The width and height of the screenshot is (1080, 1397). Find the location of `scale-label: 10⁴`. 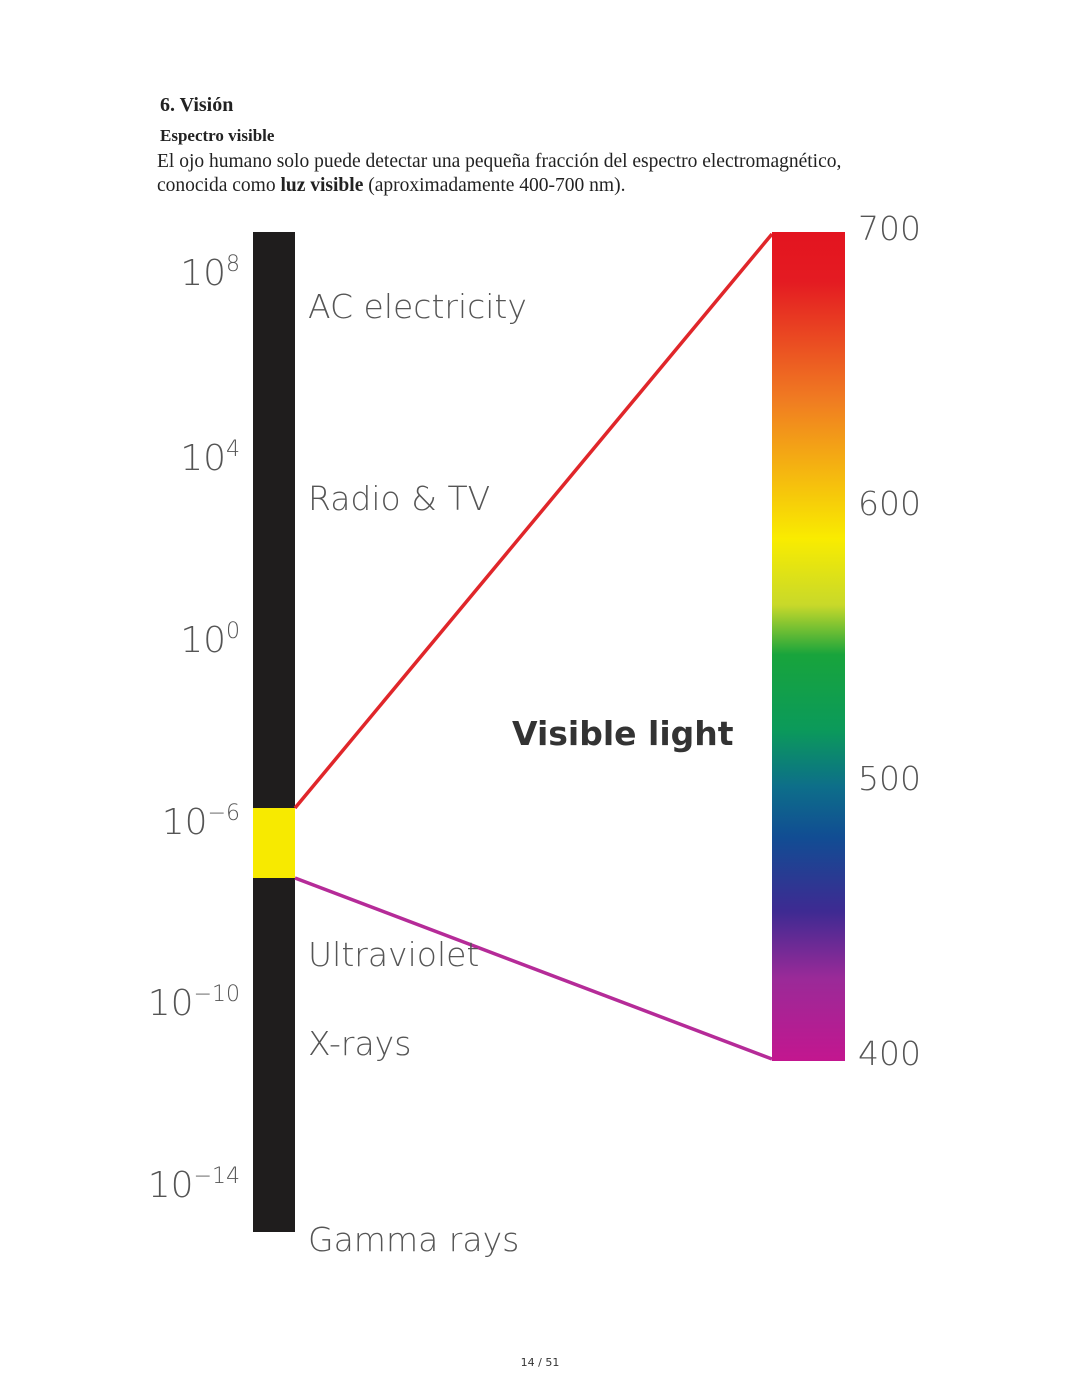

scale-label: 10⁴ is located at coordinates (210, 458).